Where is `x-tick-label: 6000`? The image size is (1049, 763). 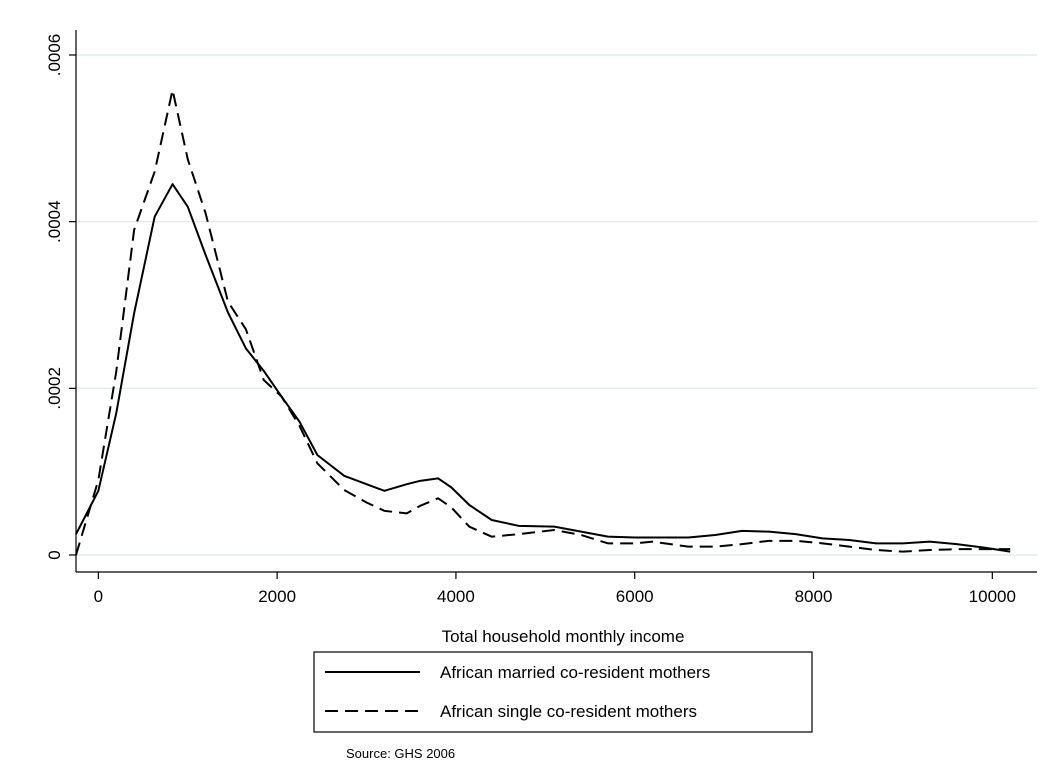
x-tick-label: 6000 is located at coordinates (635, 596).